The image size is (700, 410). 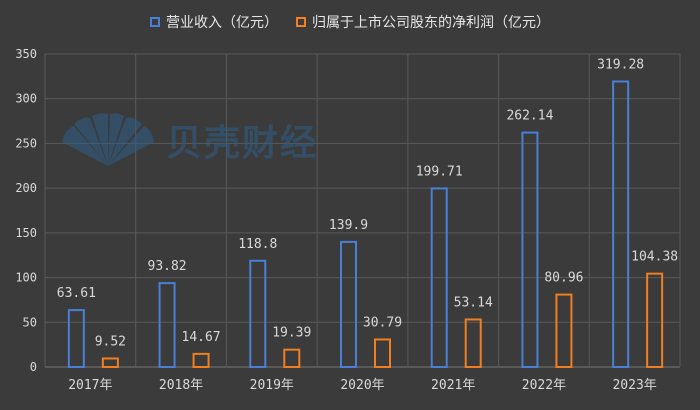 What do you see at coordinates (473, 302) in the screenshot?
I see `profit-value-label: 53.14` at bounding box center [473, 302].